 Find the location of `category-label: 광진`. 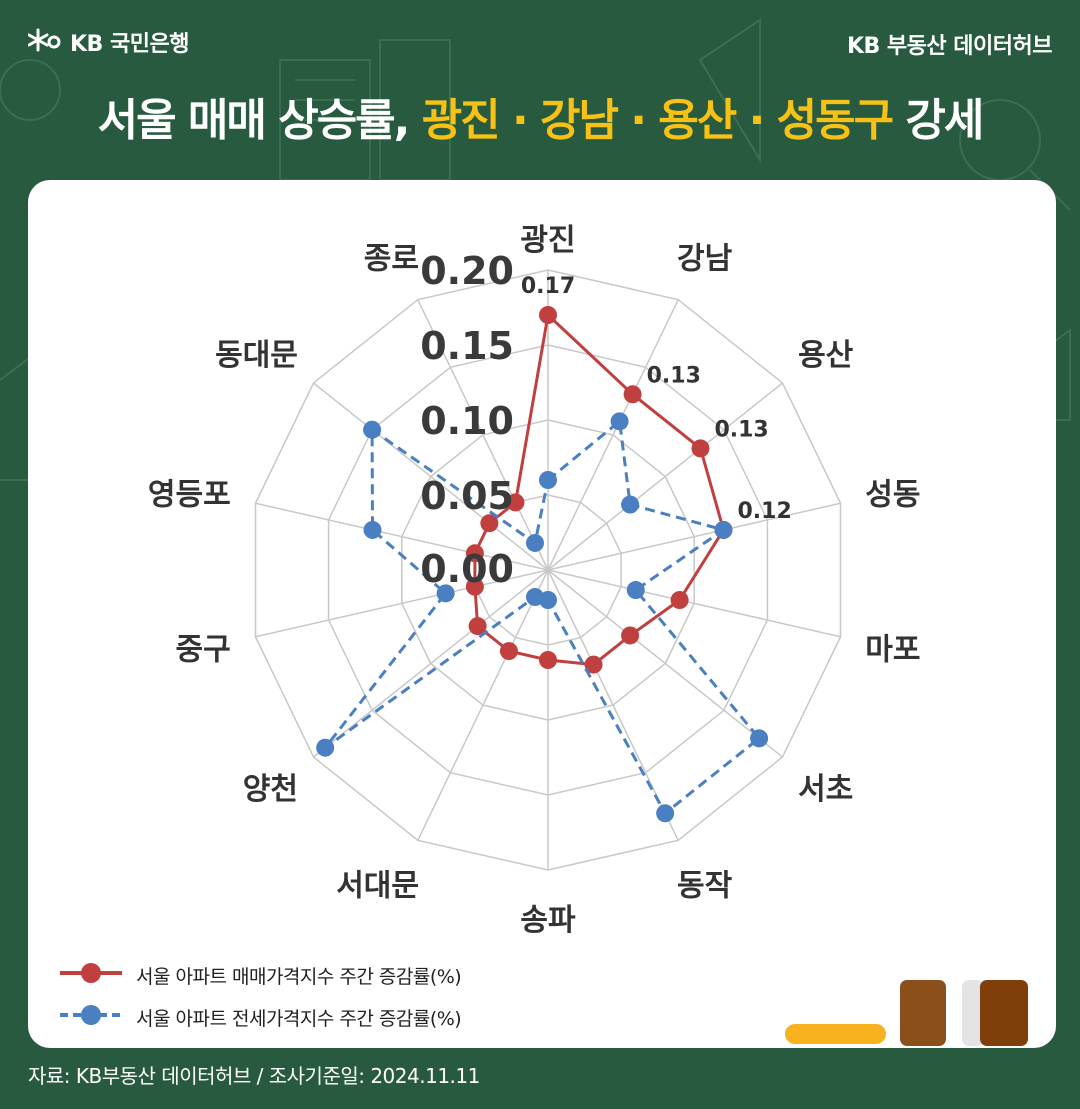

category-label: 광진 is located at coordinates (547, 240).